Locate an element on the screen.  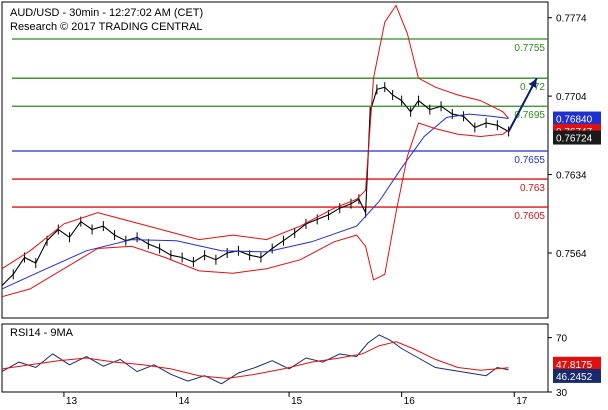
rsi-series is located at coordinates (255, 359).